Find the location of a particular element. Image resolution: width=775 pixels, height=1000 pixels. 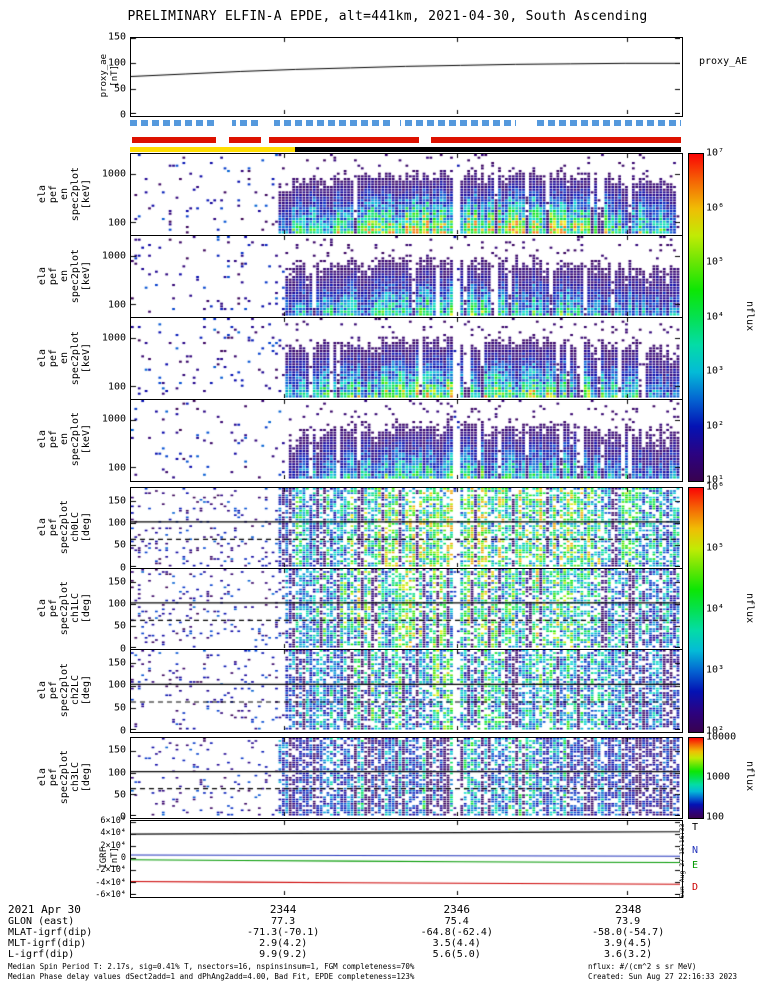

panel-ch2LC-ylabel-line-3: ch2LC is located at coordinates (75, 690).